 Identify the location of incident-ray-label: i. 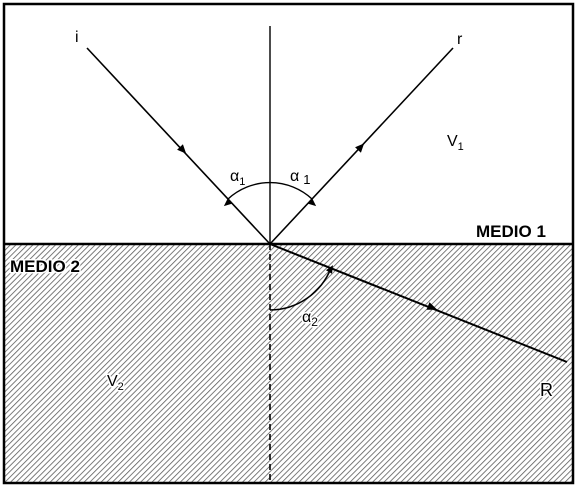
(77, 37).